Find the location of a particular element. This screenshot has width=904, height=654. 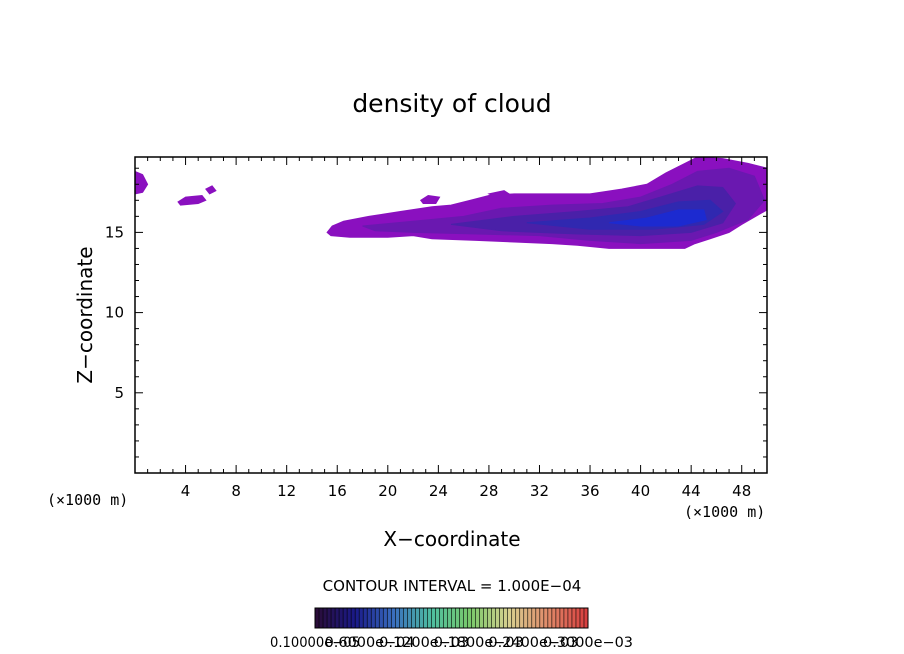

colorbar is located at coordinates (451, 618).